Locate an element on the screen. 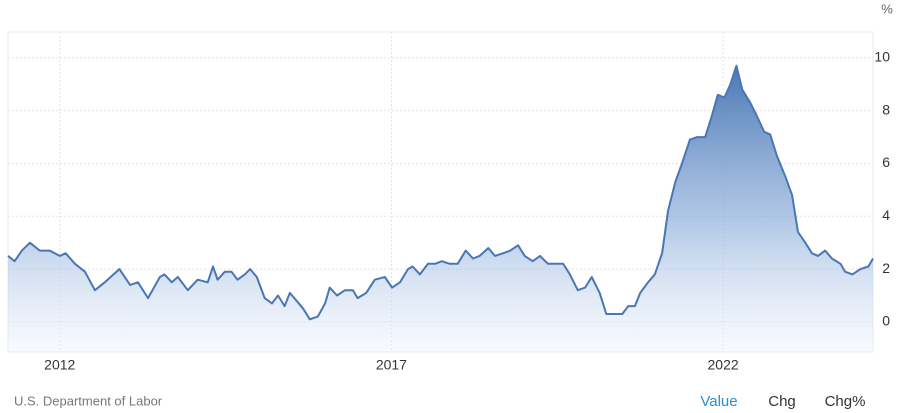 This screenshot has width=900, height=413. x-tick-label: 2017 is located at coordinates (391, 365).